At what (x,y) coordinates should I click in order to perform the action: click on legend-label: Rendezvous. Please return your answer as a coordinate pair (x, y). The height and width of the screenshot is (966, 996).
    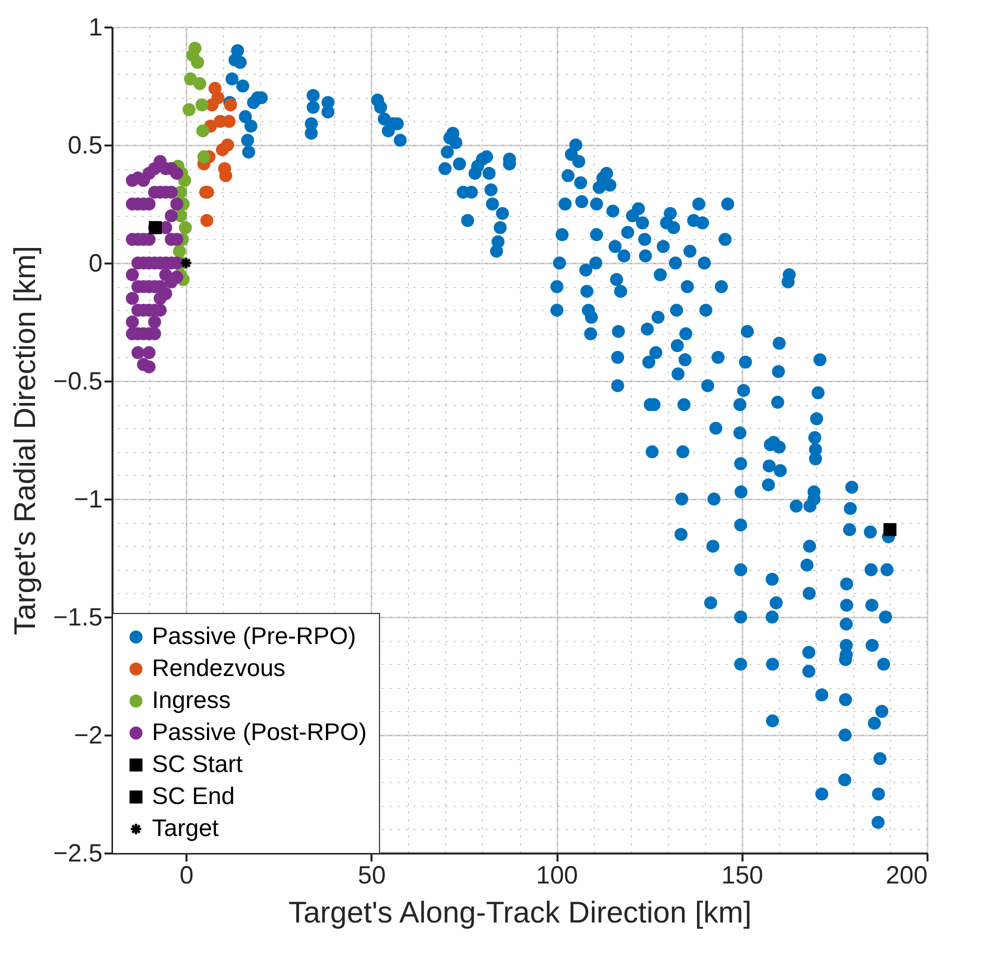
    Looking at the image, I should click on (219, 668).